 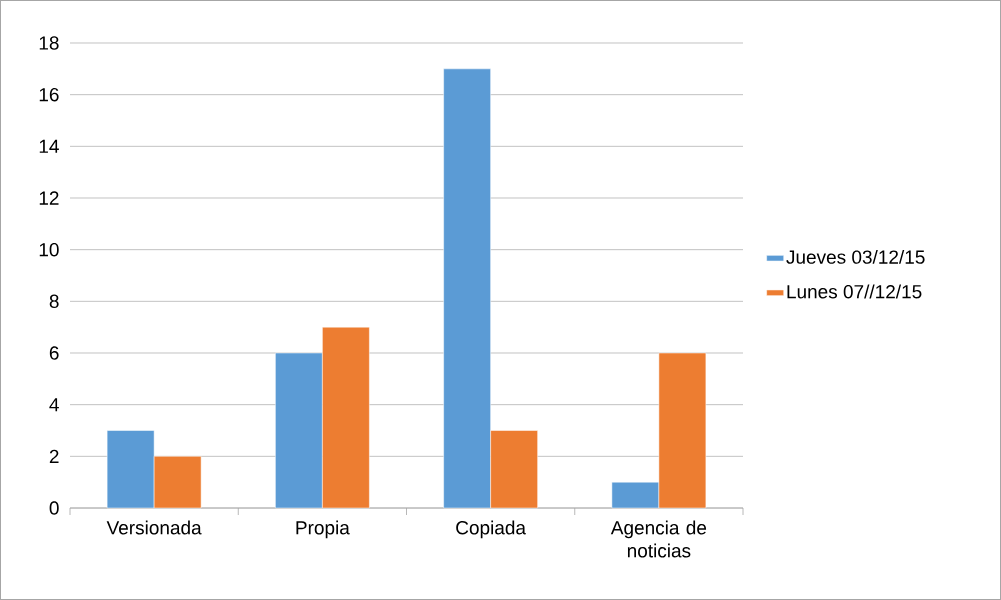 I want to click on y-tick-label: 18, so click(x=49, y=43).